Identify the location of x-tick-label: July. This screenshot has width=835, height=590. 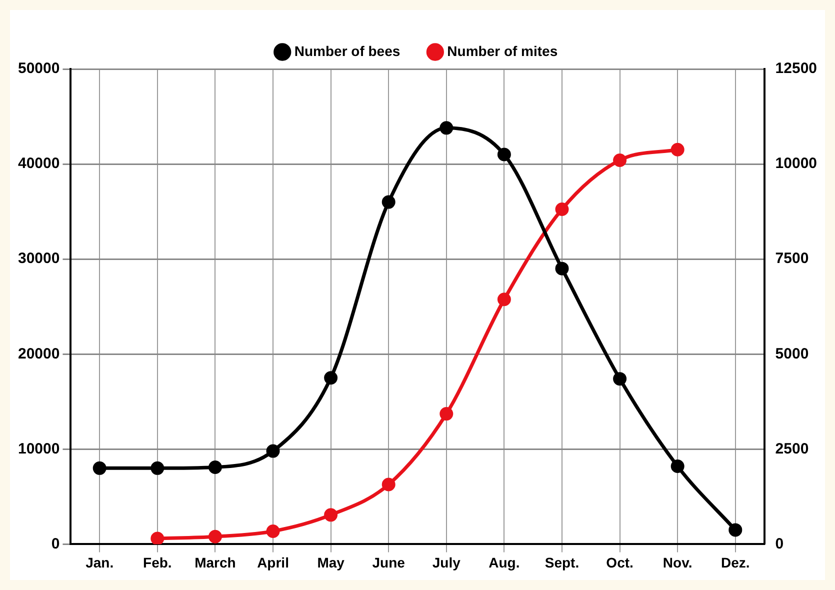
(446, 562).